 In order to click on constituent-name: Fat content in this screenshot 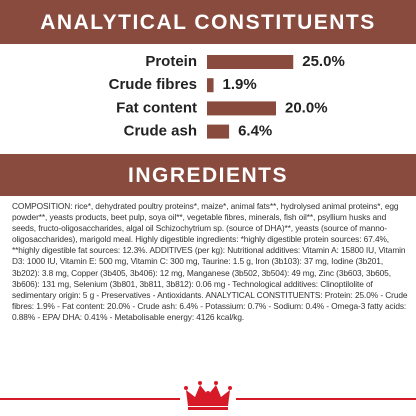, I will do `click(156, 107)`.